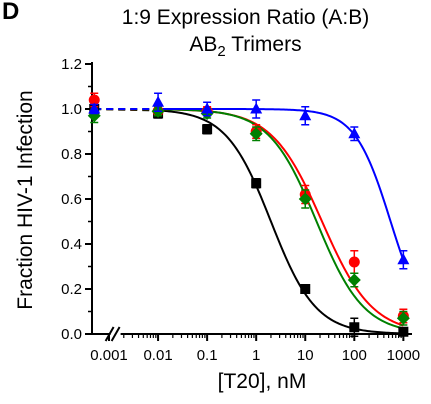  Describe the element at coordinates (403, 355) in the screenshot. I see `x-tick-label: 1000` at that location.